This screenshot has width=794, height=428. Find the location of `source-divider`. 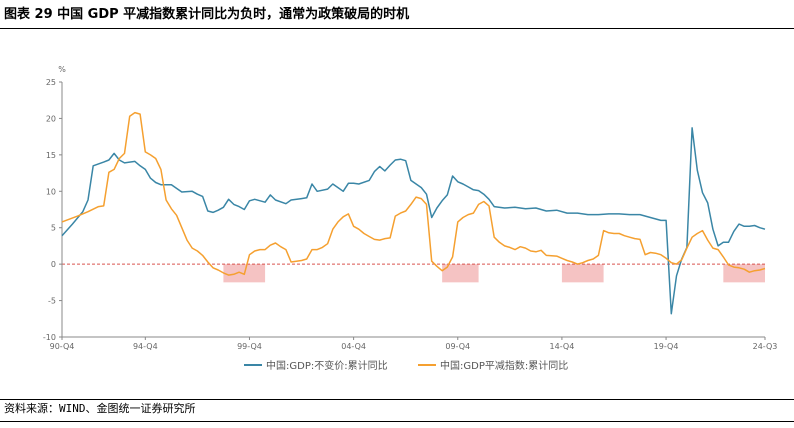

source-divider is located at coordinates (397, 399).